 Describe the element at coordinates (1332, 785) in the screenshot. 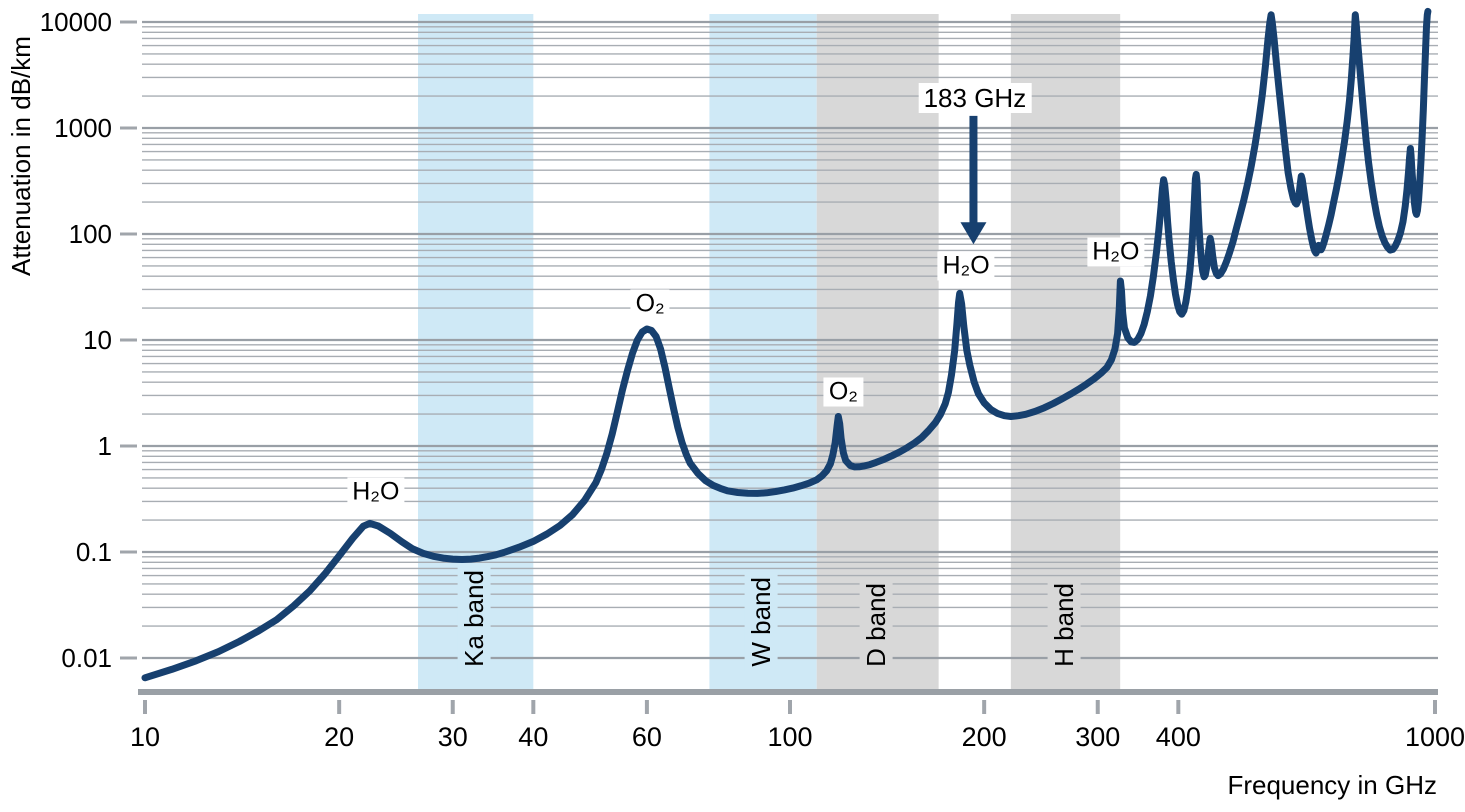

I see `x-axis-title: Frequency in GHz` at that location.